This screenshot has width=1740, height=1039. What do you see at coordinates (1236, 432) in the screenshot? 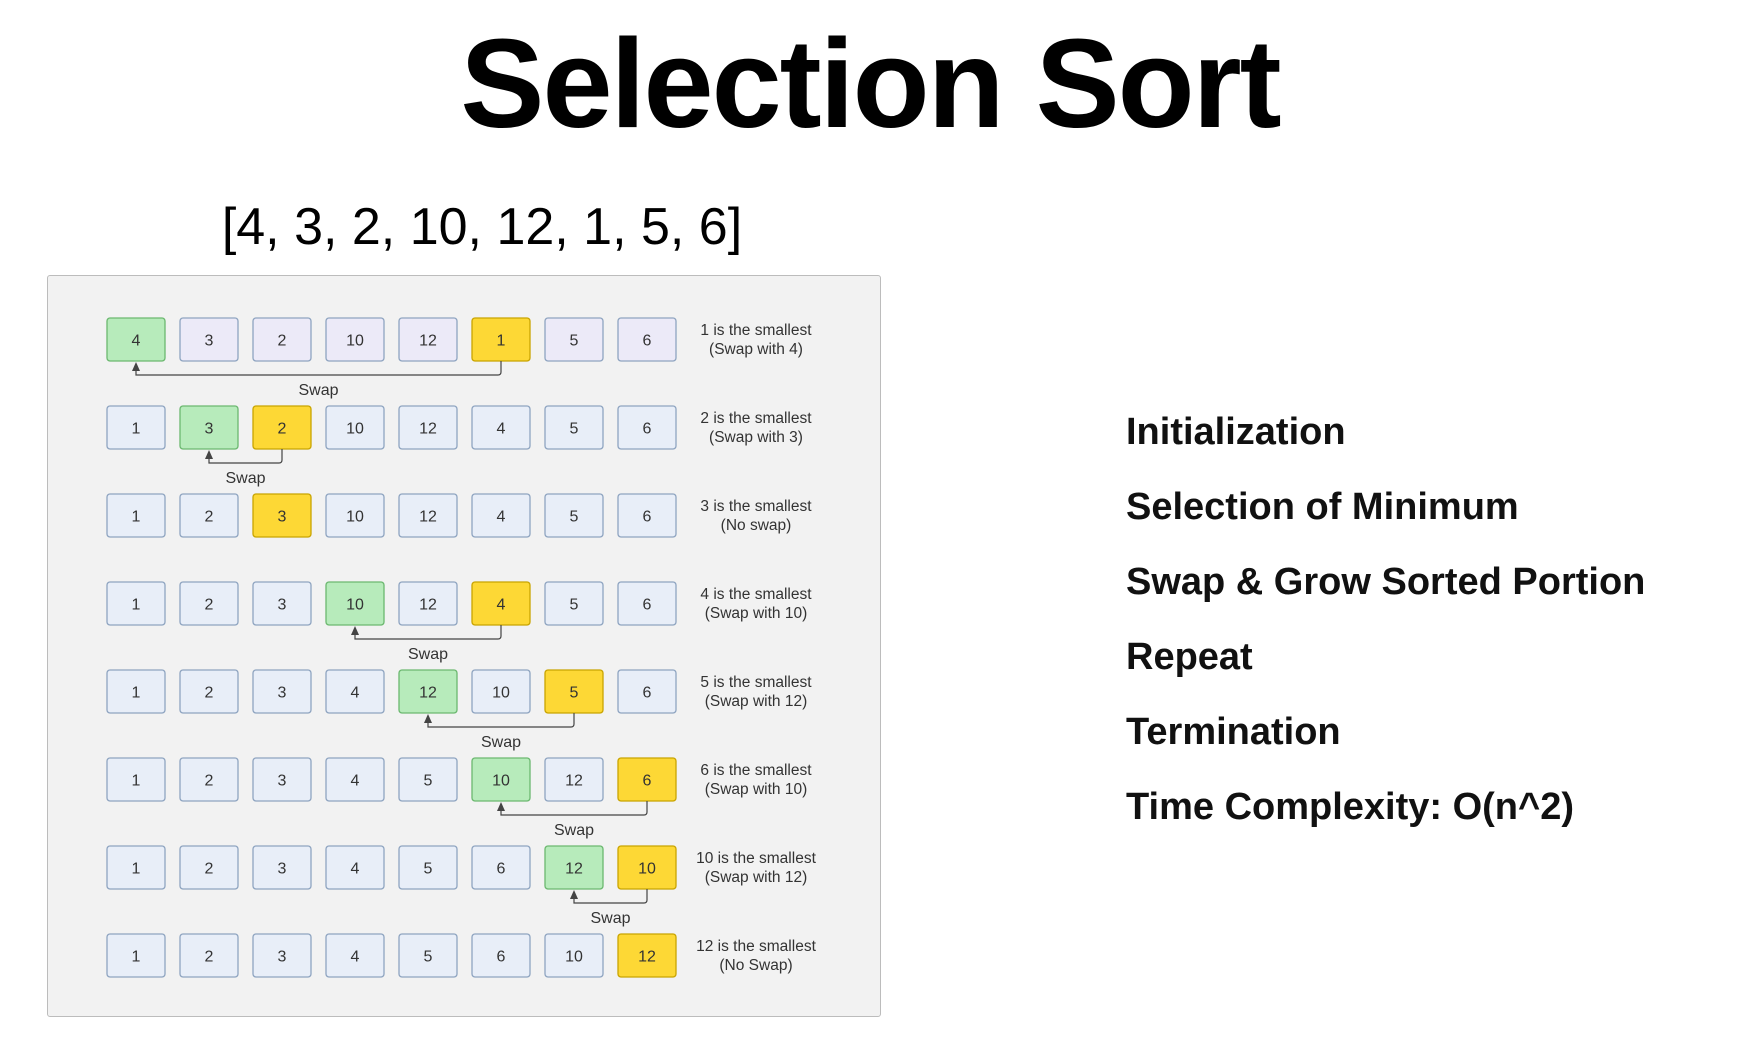
I see `step-item: Initialization` at bounding box center [1236, 432].